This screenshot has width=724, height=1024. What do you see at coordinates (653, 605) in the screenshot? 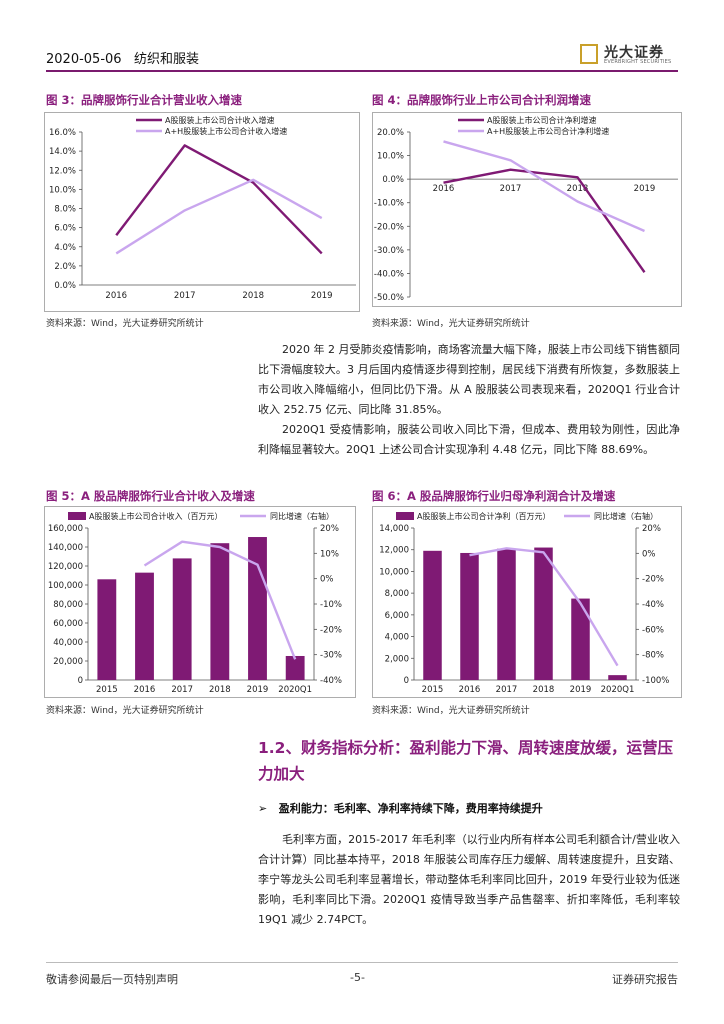
I see `y-right-tick-label: -40%` at bounding box center [653, 605].